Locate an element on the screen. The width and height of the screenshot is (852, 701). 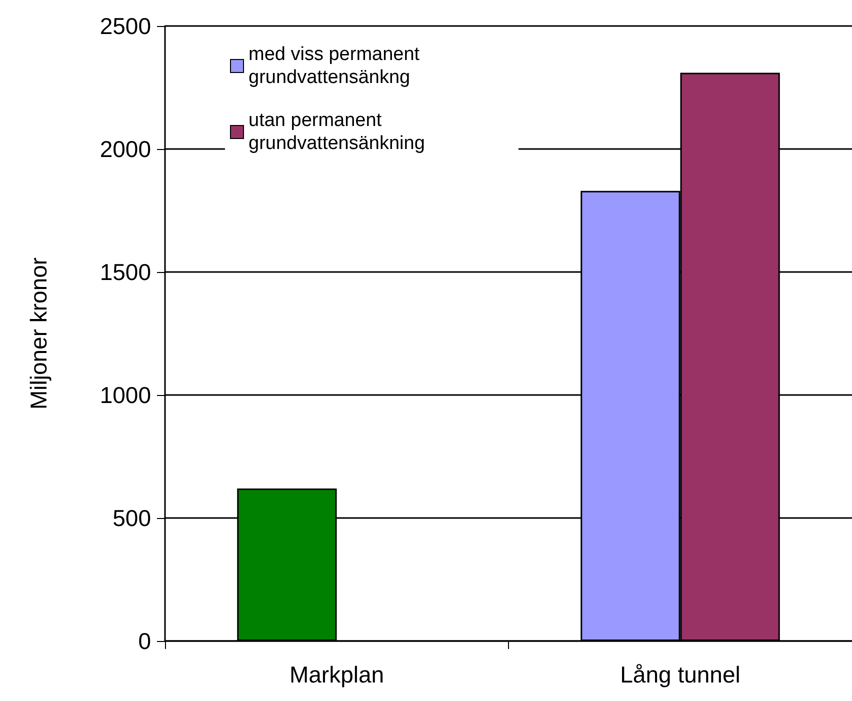
y-axis-title: Miljoner kronor is located at coordinates (39, 333).